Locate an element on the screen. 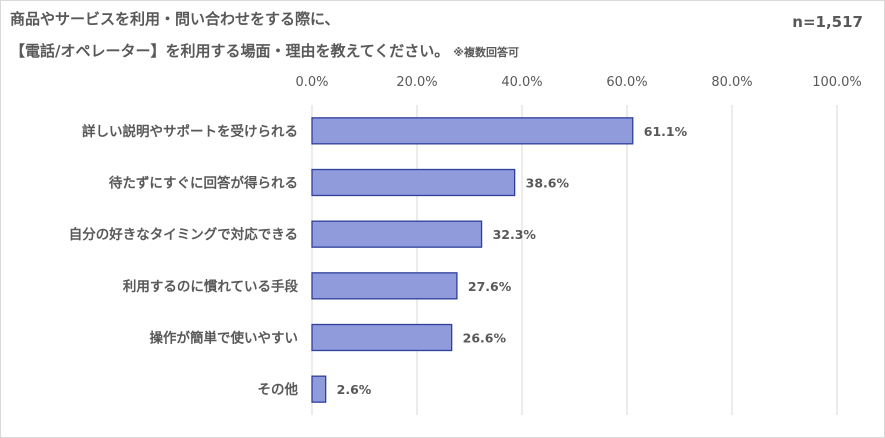 This screenshot has width=885, height=438. chart-title-line1: 商品やサービスを利用・問い合わせをする際に、 is located at coordinates (175, 19).